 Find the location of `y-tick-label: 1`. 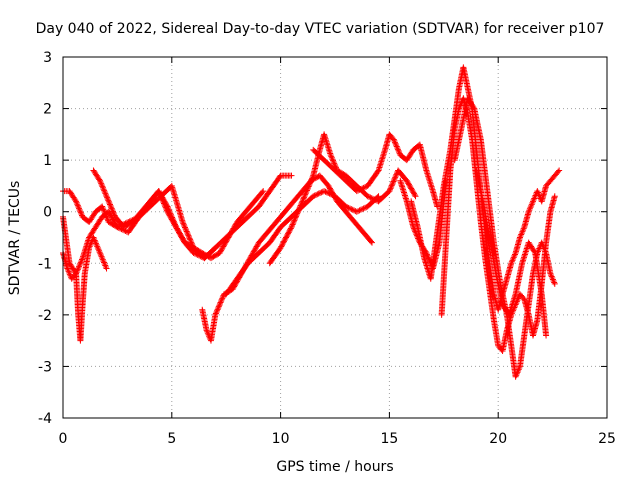

y-tick-label: 1 is located at coordinates (47, 161).